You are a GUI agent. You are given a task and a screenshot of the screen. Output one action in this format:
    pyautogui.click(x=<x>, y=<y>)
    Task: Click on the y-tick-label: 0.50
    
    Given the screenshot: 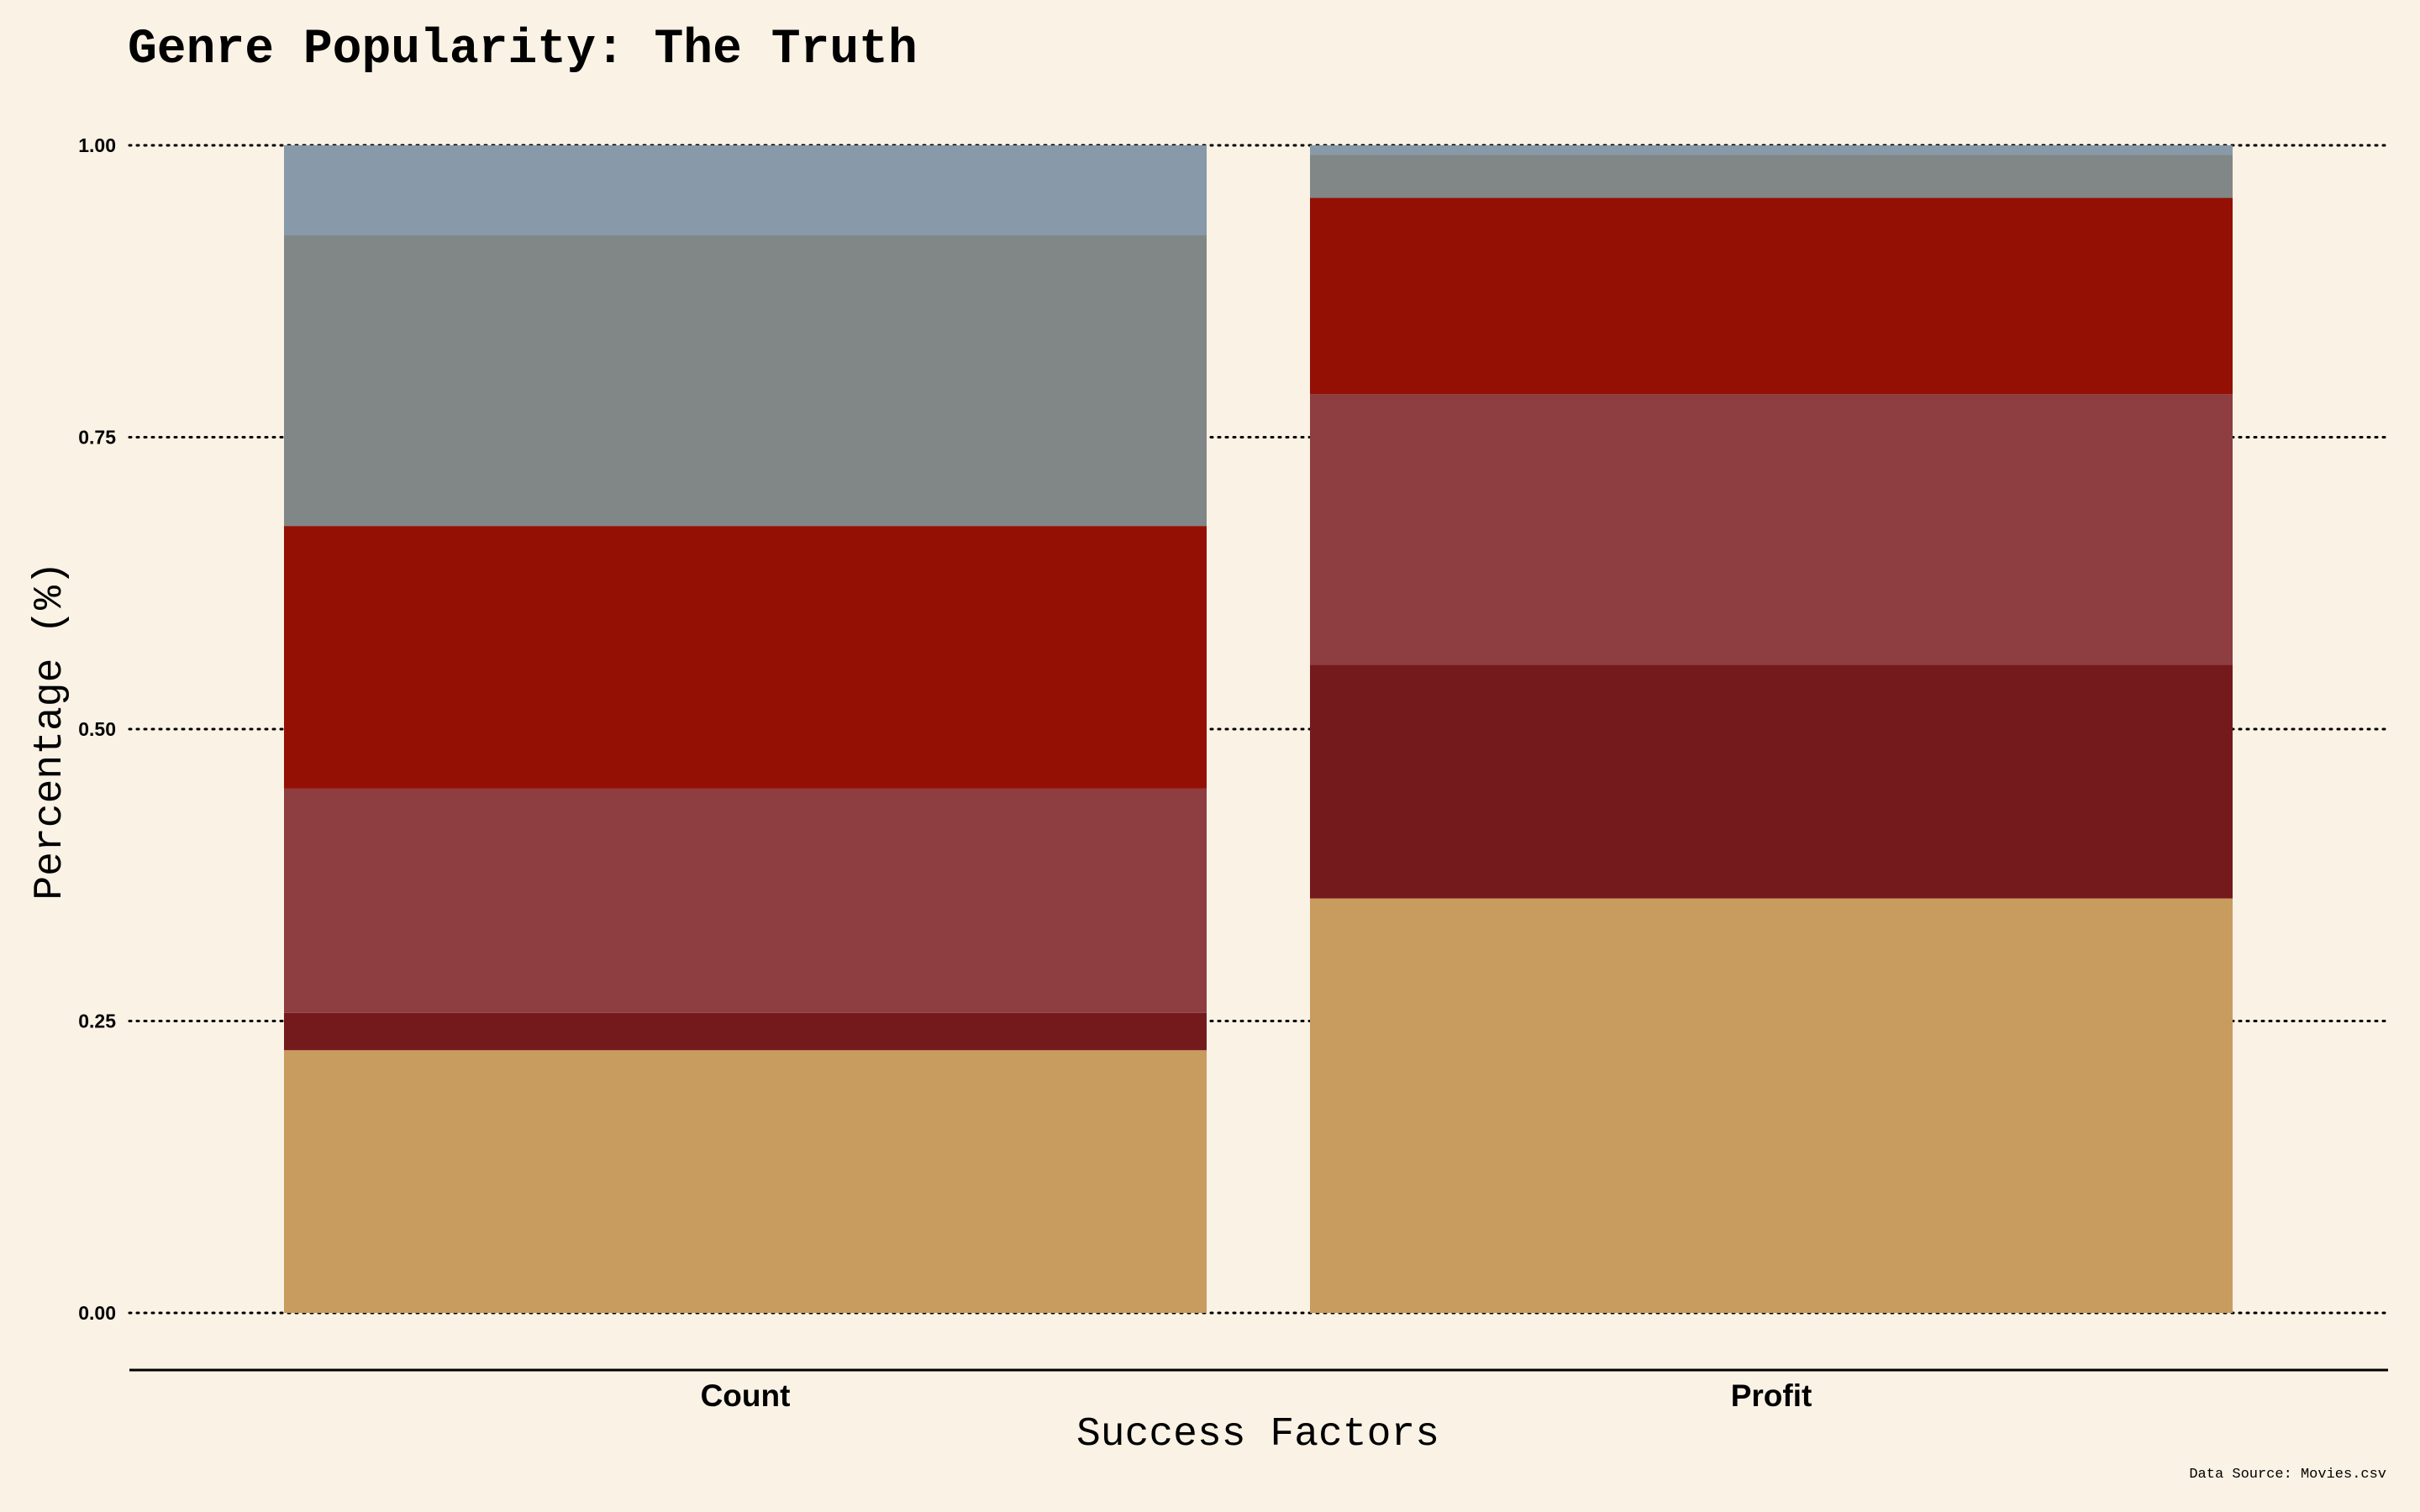 What is the action you would take?
    pyautogui.click(x=97, y=729)
    